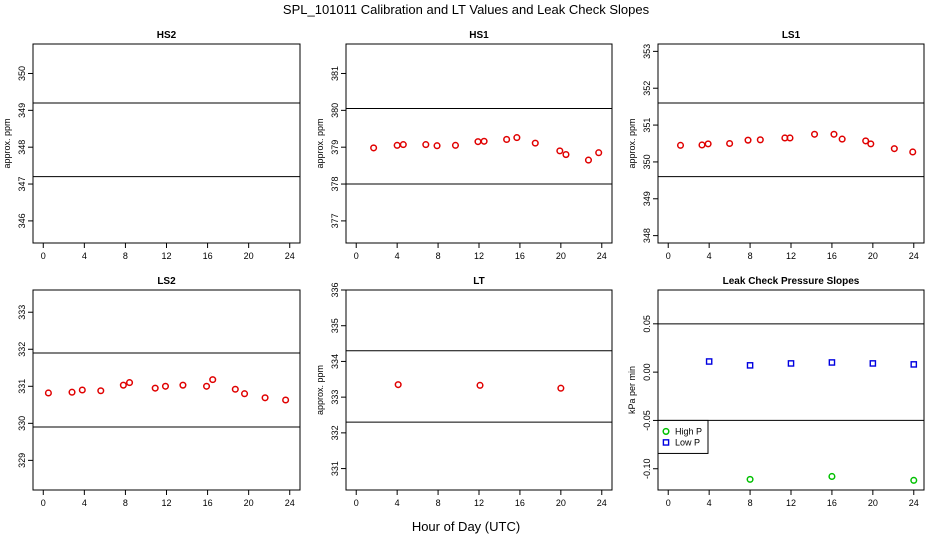  What do you see at coordinates (335, 325) in the screenshot?
I see `y-tick-label: 335` at bounding box center [335, 325].